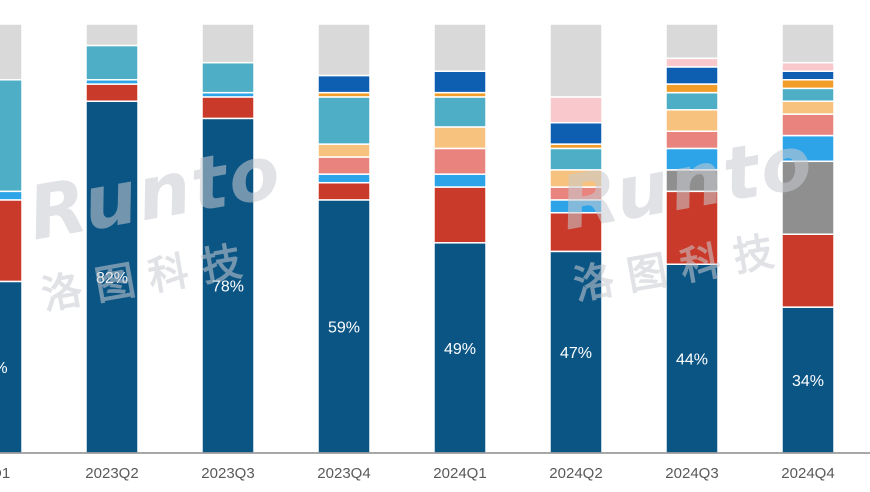 Image resolution: width=870 pixels, height=492 pixels. I want to click on data-label-2024Q4: 34%, so click(808, 381).